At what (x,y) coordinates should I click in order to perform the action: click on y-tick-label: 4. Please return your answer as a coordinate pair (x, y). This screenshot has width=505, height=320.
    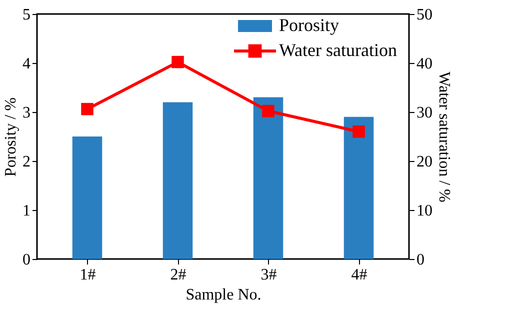
    Looking at the image, I should click on (26, 64).